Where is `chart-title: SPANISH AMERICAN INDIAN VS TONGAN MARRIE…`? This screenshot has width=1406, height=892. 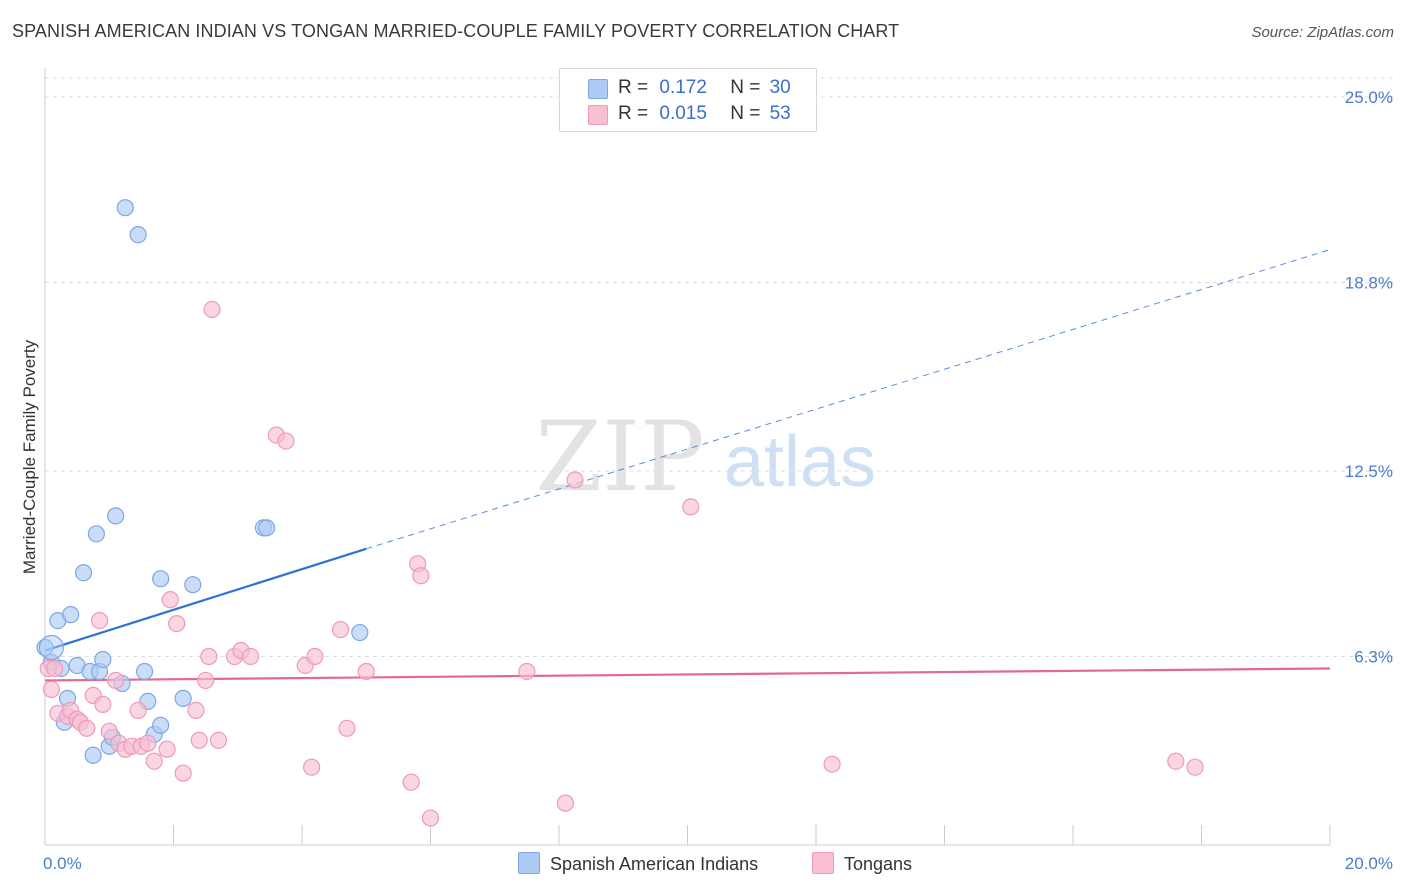 chart-title: SPANISH AMERICAN INDIAN VS TONGAN MARRIE… is located at coordinates (456, 31).